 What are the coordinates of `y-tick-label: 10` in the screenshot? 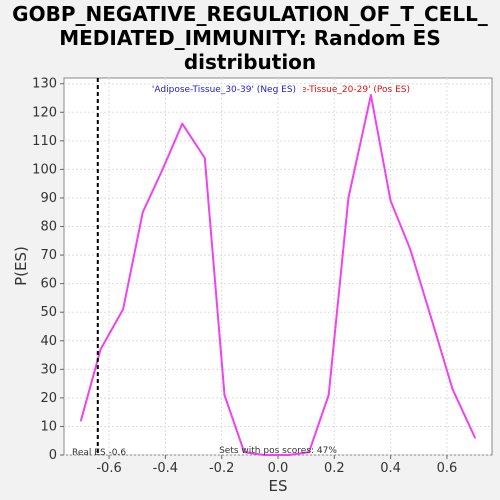 It's located at (48, 426).